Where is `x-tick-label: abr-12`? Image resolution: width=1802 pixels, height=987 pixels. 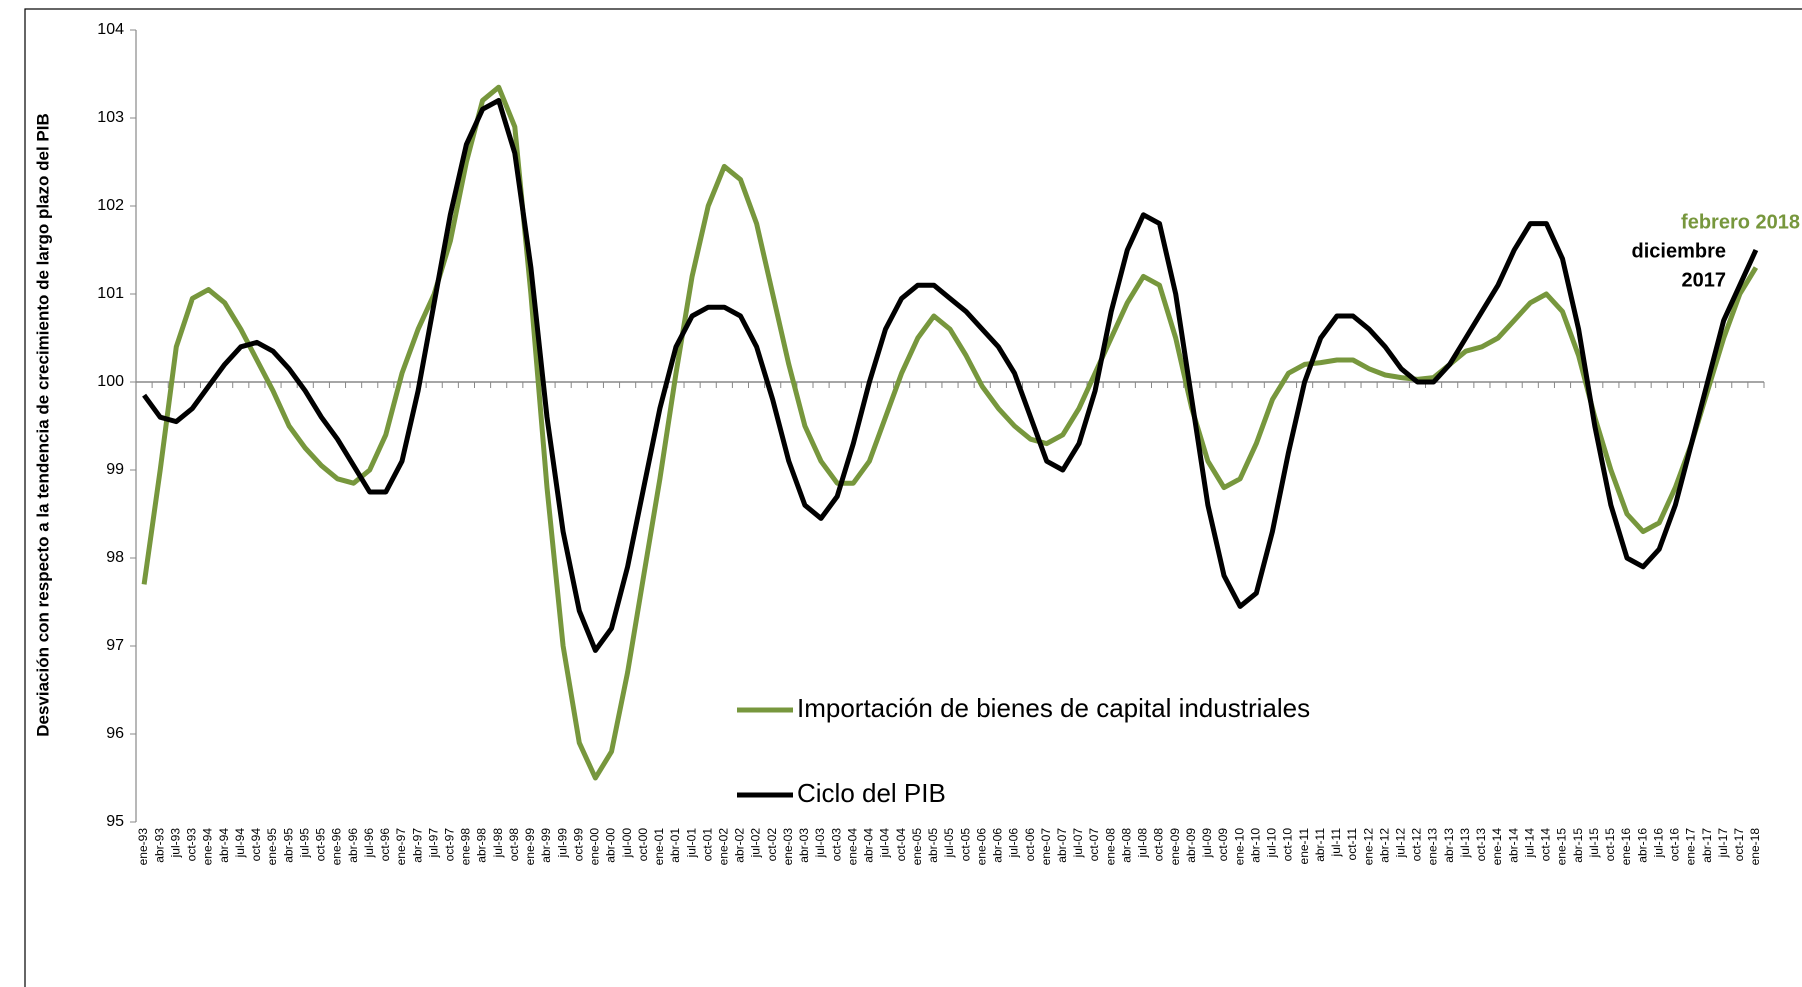 x-tick-label: abr-12 is located at coordinates (1384, 845).